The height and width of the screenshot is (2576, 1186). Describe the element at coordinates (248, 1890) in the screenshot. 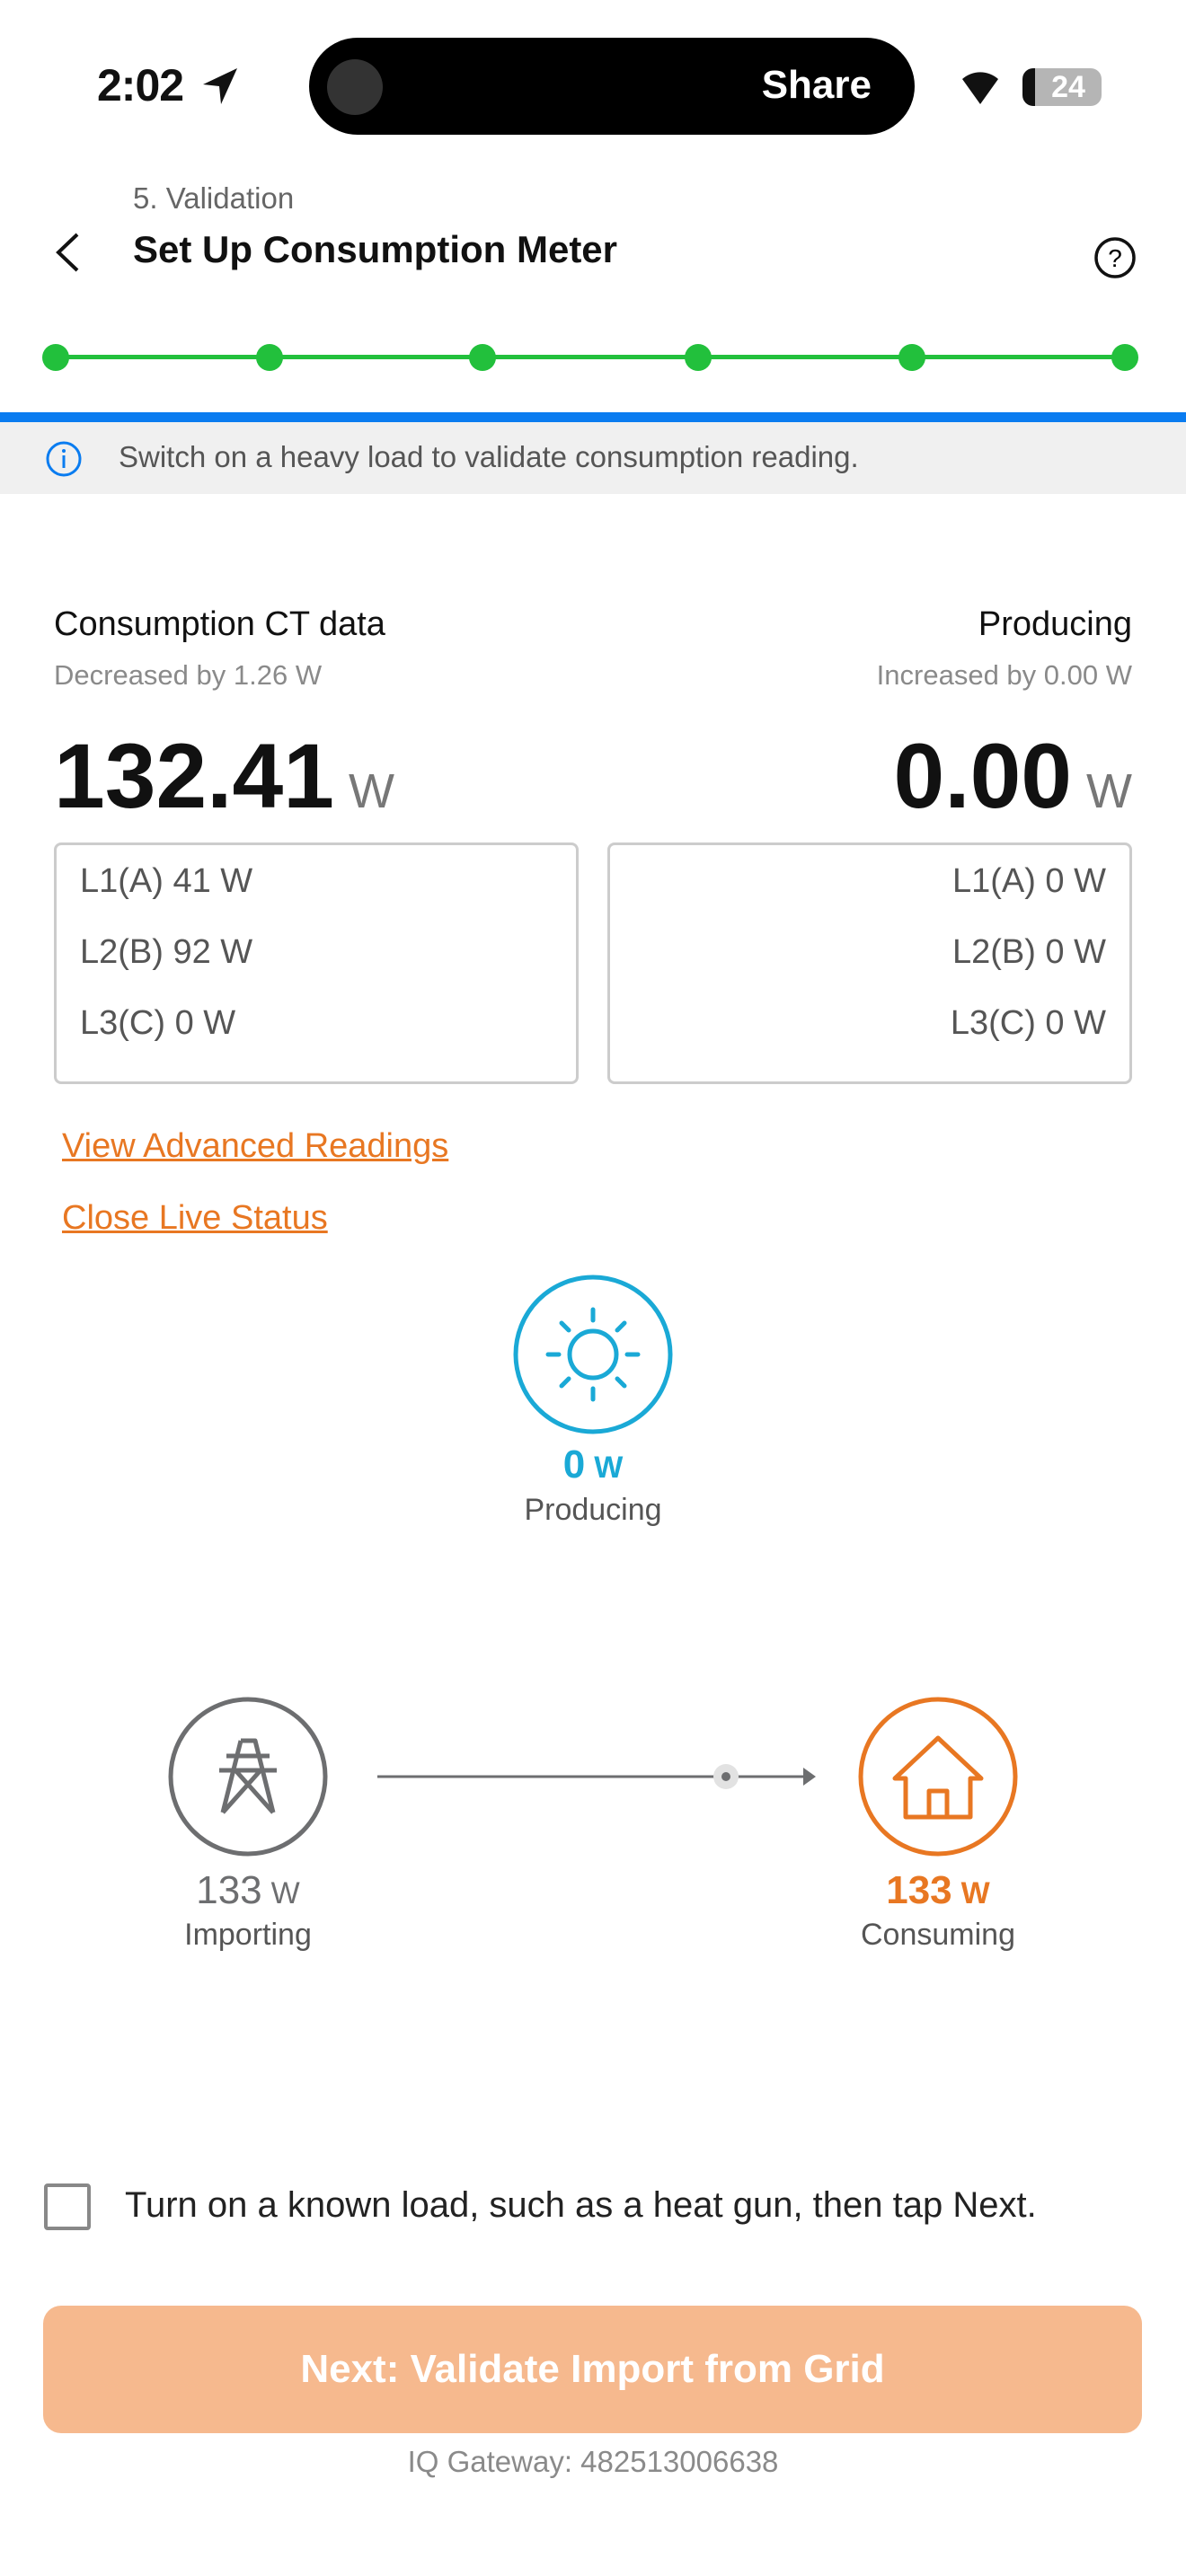

I see `importing-value: 133 W` at that location.